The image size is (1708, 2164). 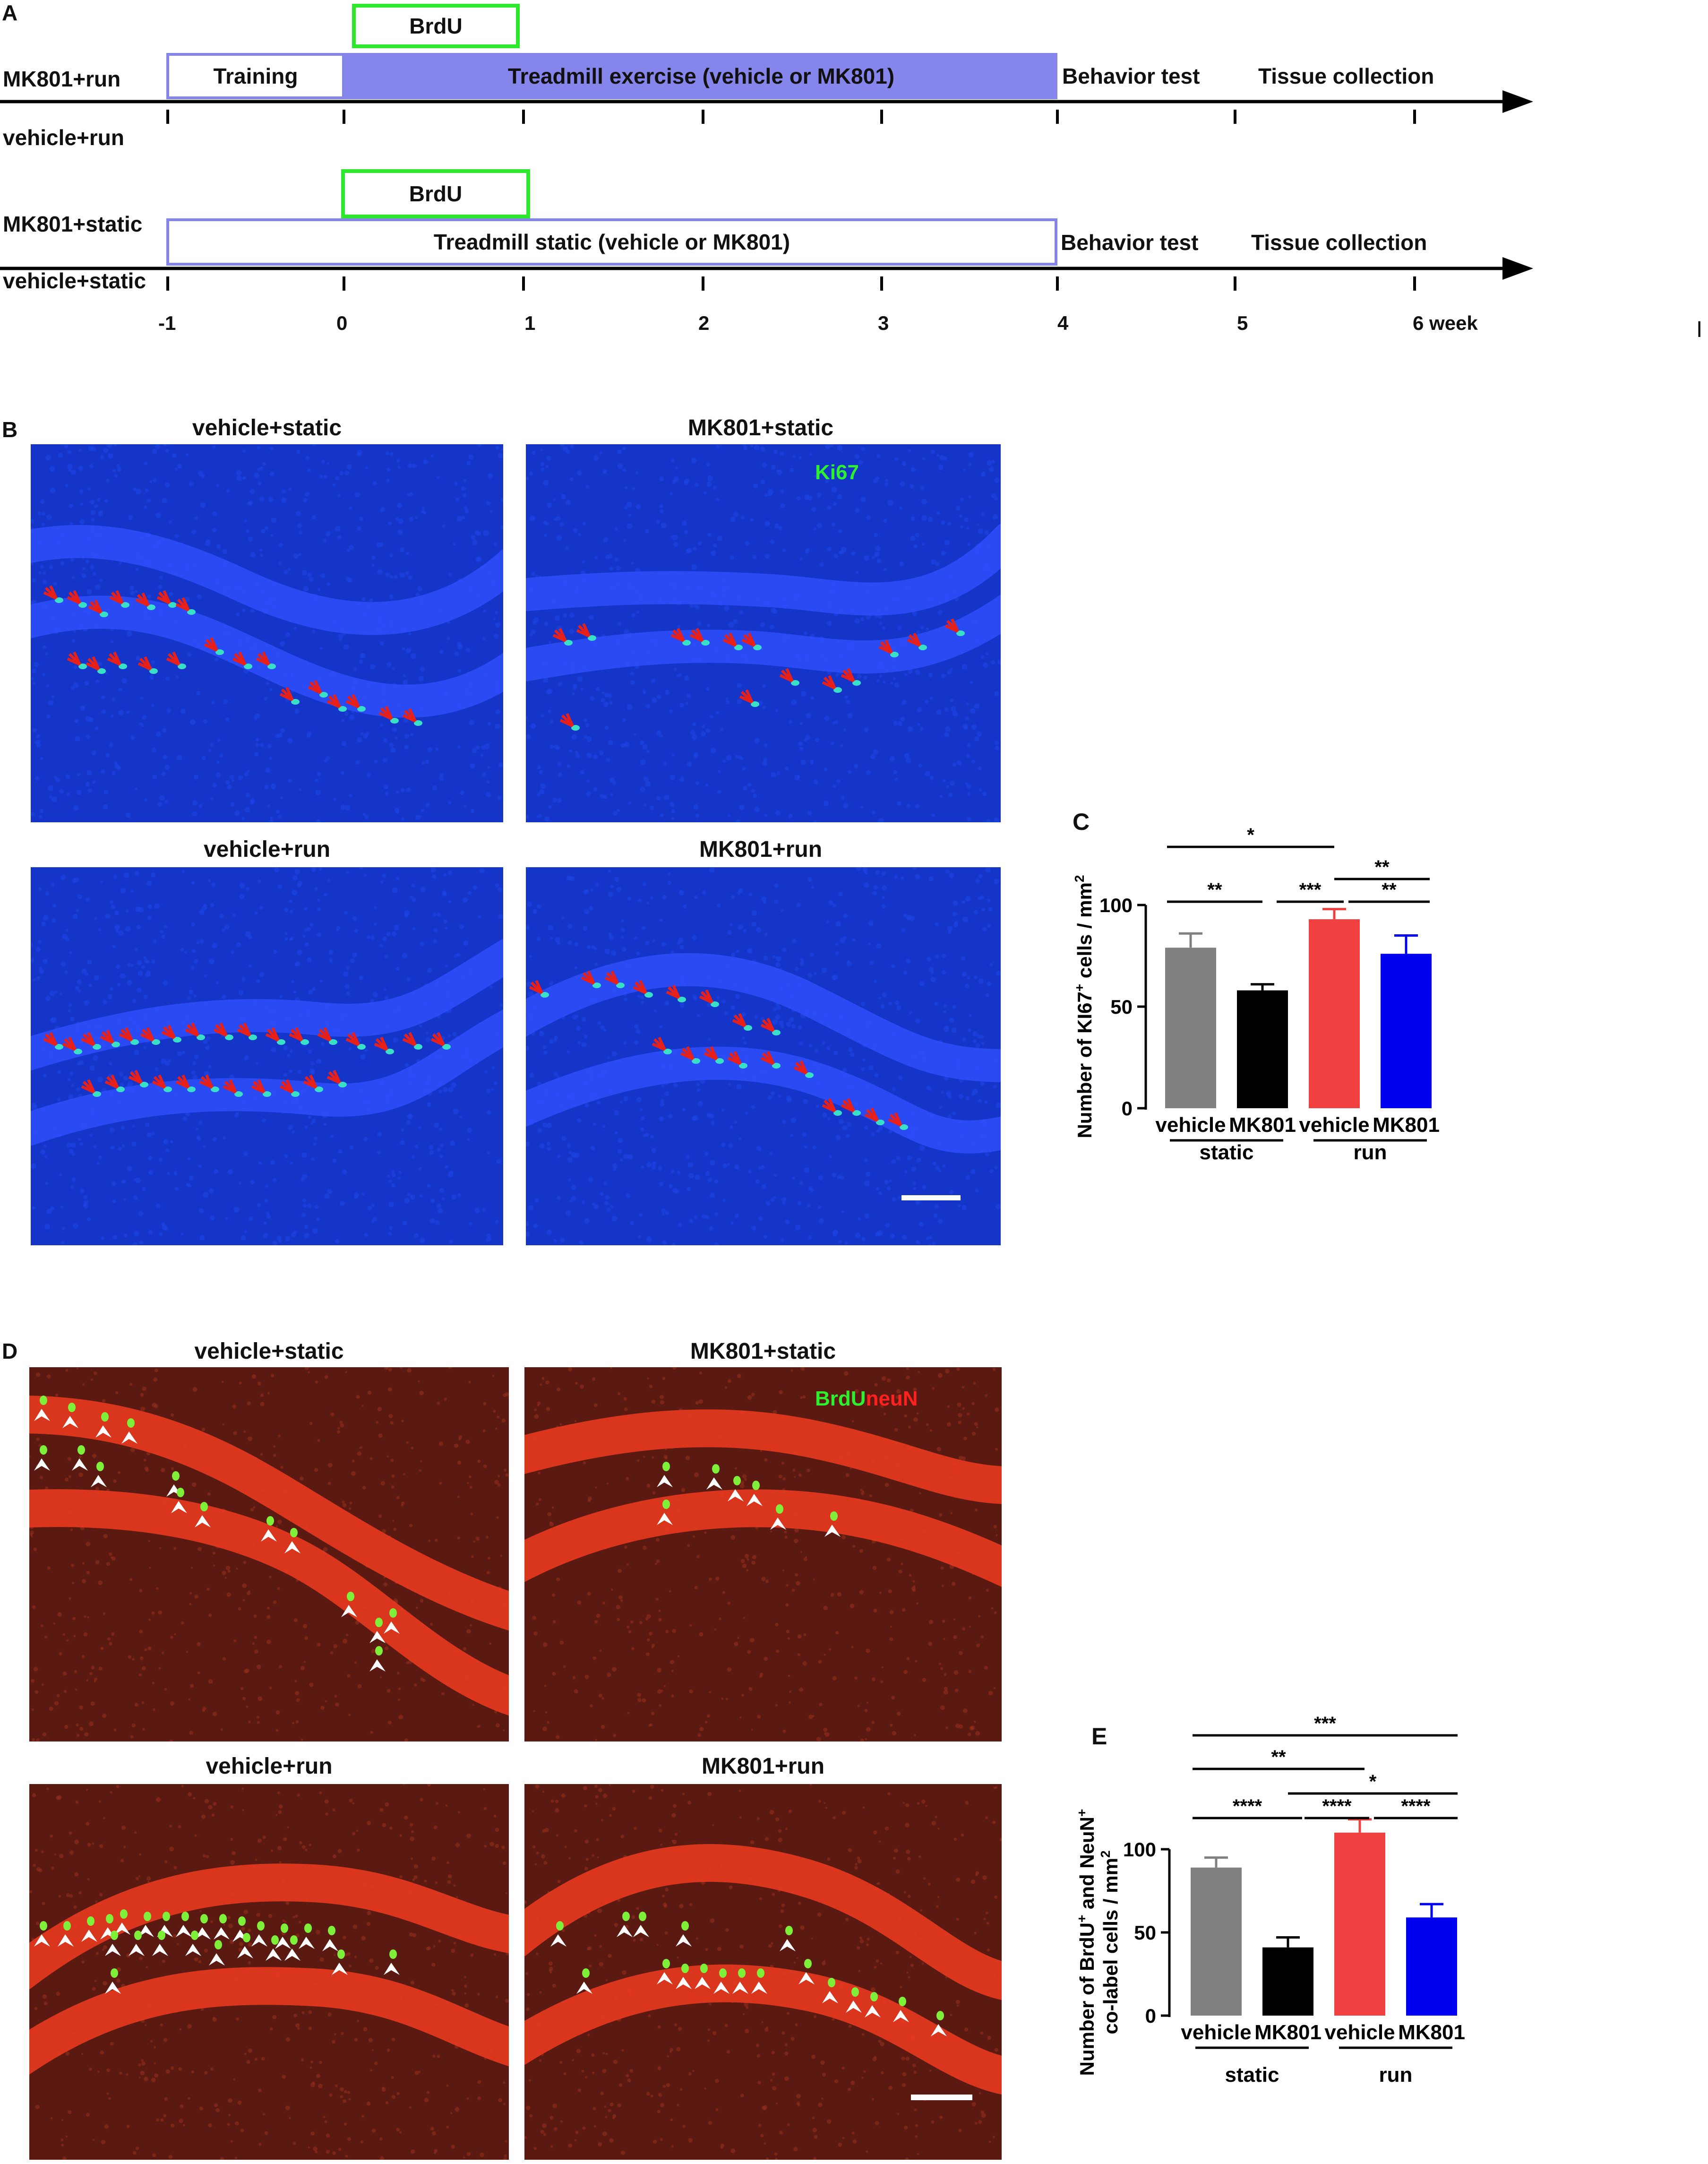 What do you see at coordinates (1063, 323) in the screenshot?
I see `week-tick-label: 4` at bounding box center [1063, 323].